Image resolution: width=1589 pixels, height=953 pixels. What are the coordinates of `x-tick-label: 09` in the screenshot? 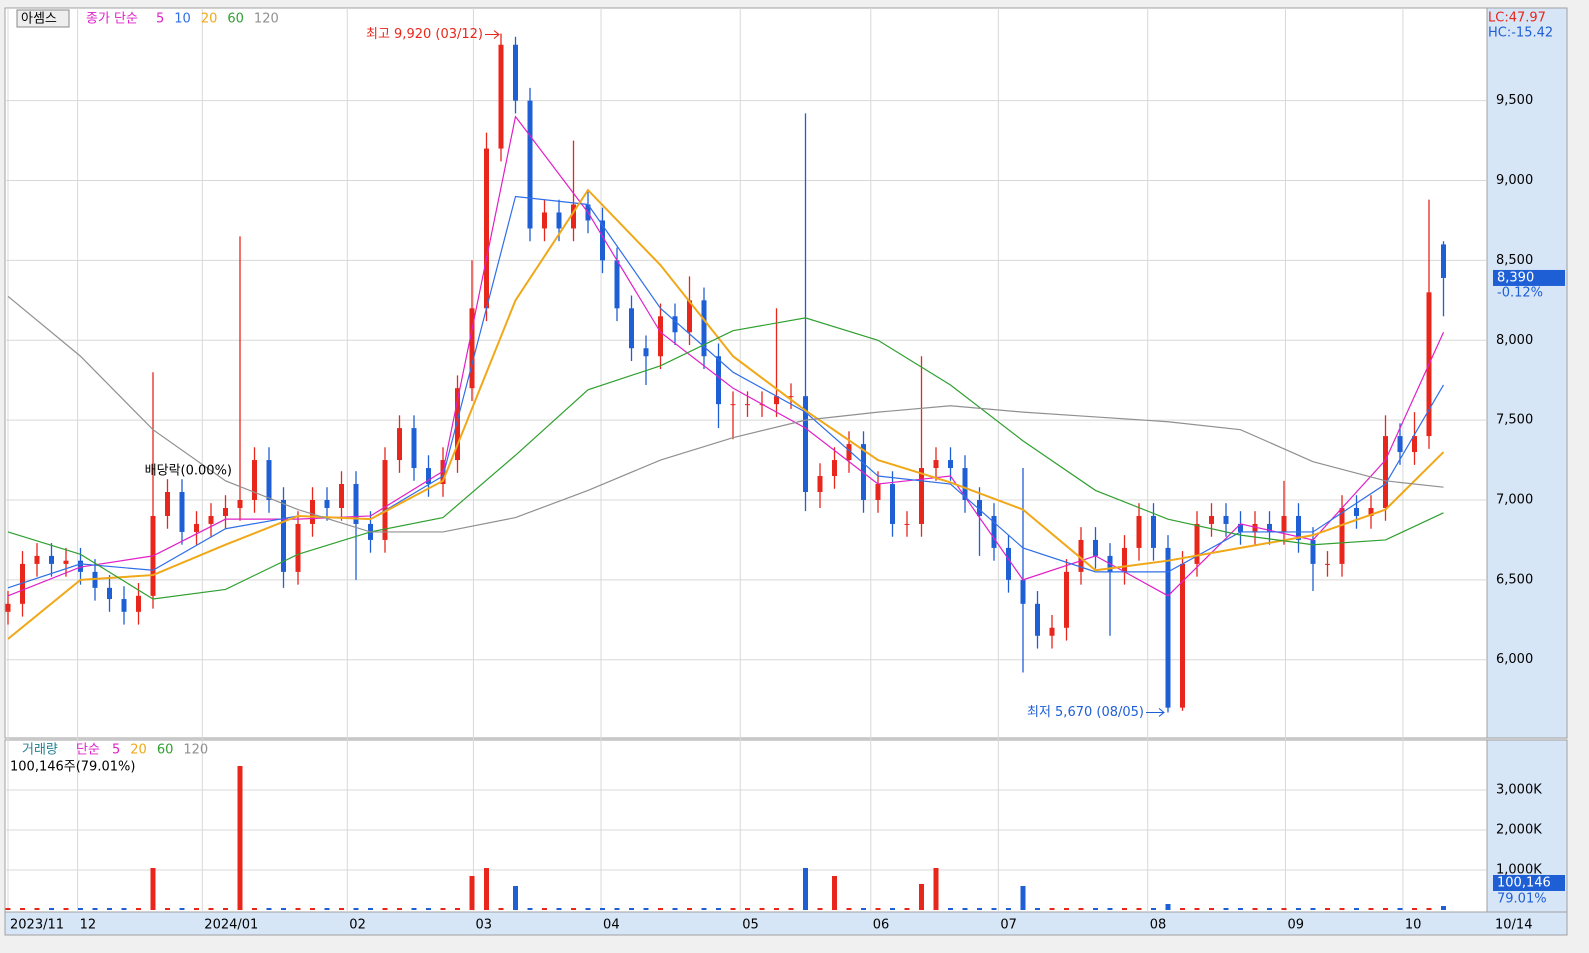 It's located at (1295, 925).